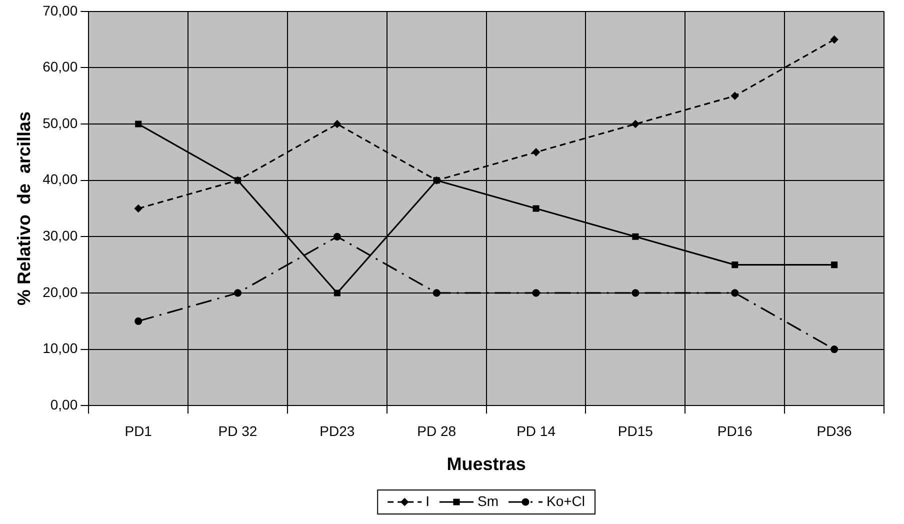 The height and width of the screenshot is (524, 904). I want to click on y-tick-label: 0,00, so click(64, 404).